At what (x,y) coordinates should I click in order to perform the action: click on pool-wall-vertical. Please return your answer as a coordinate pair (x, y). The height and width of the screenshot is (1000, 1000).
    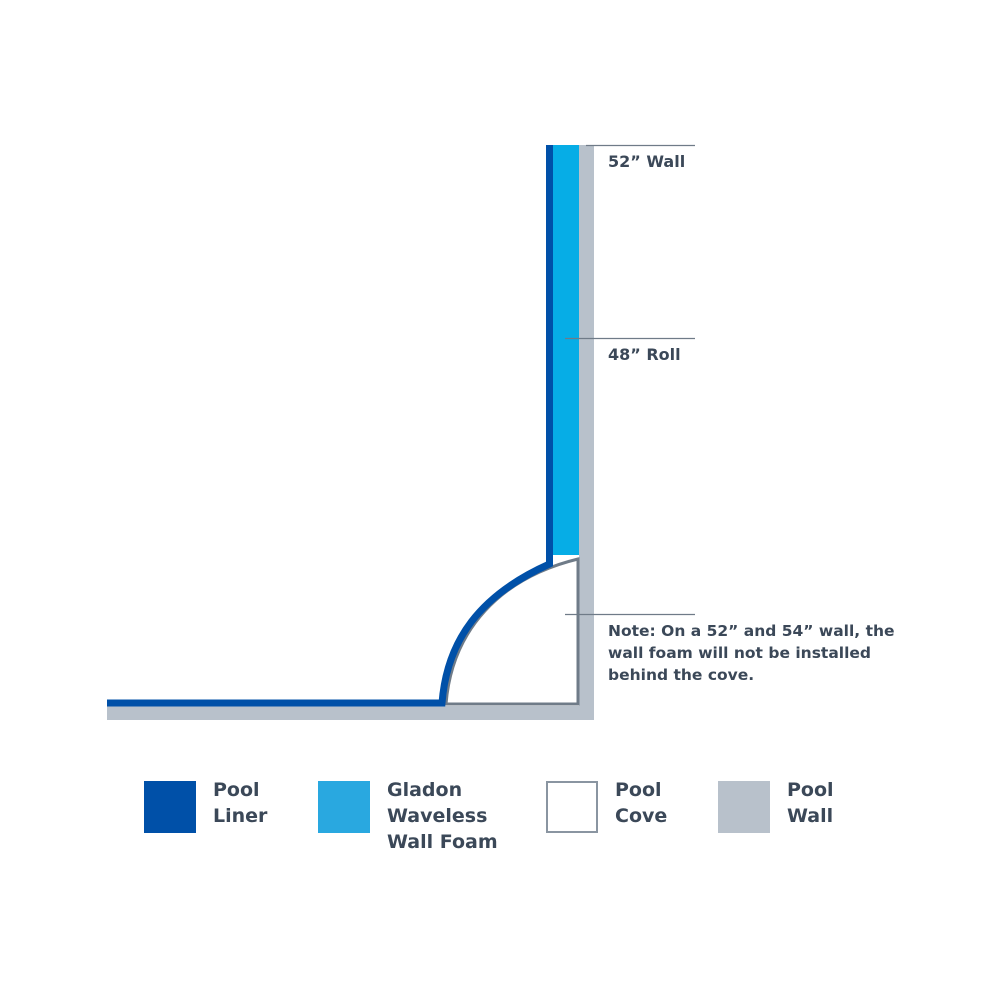
    Looking at the image, I should click on (586, 432).